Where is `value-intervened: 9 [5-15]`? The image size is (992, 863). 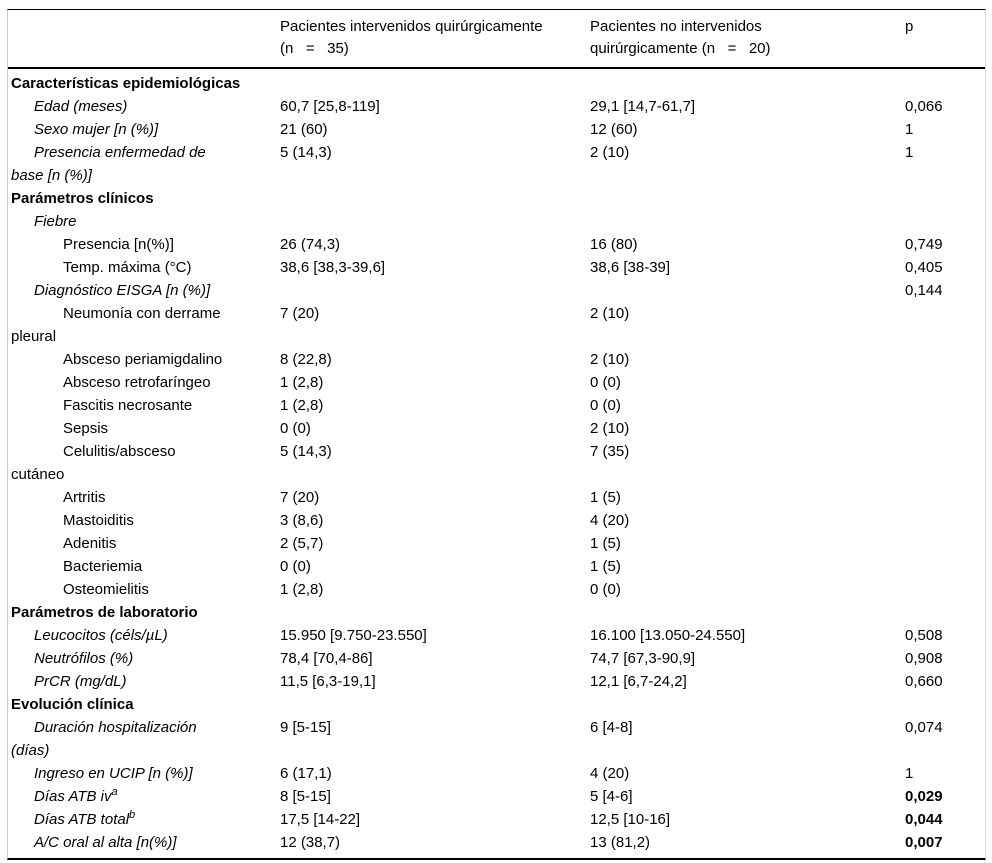 value-intervened: 9 [5-15] is located at coordinates (305, 727).